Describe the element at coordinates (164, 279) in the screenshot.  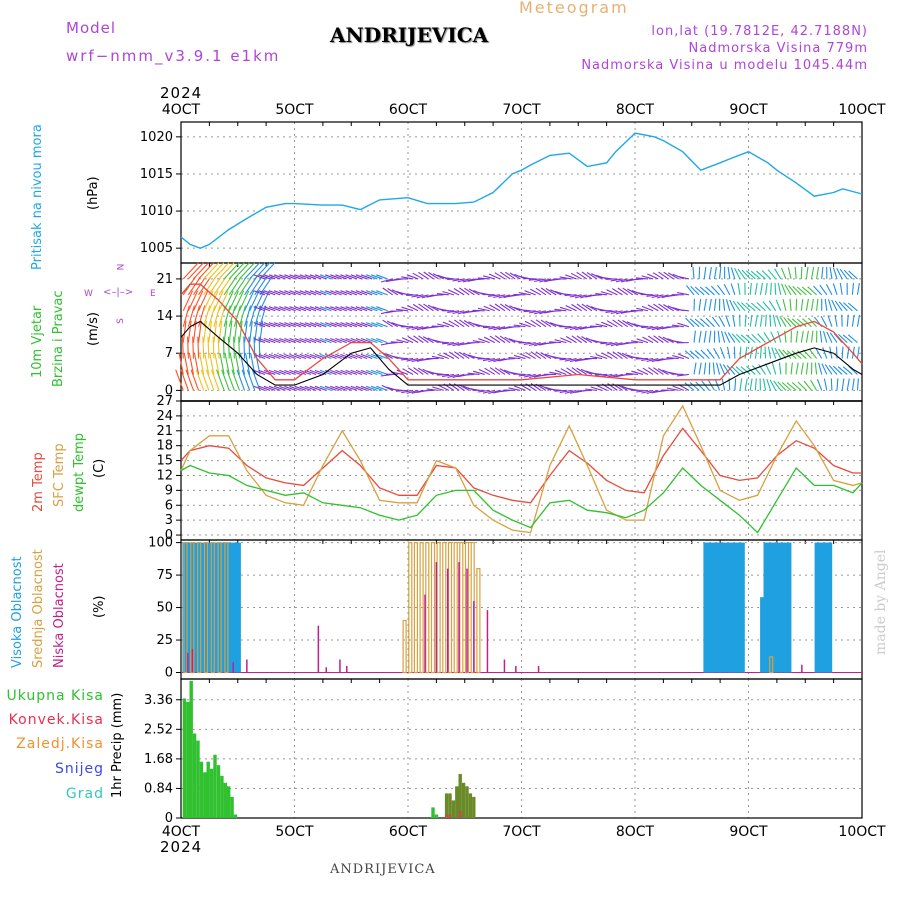
I see `y-tick-label: 21` at that location.